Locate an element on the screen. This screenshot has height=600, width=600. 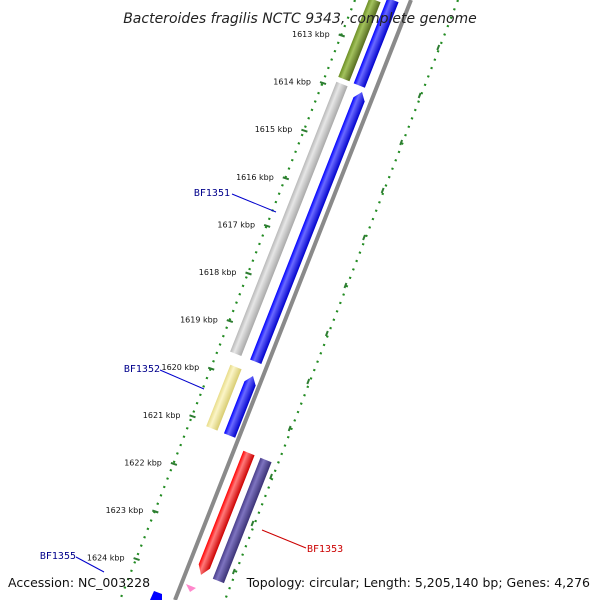
gene-blue-top is located at coordinates (376, 44).